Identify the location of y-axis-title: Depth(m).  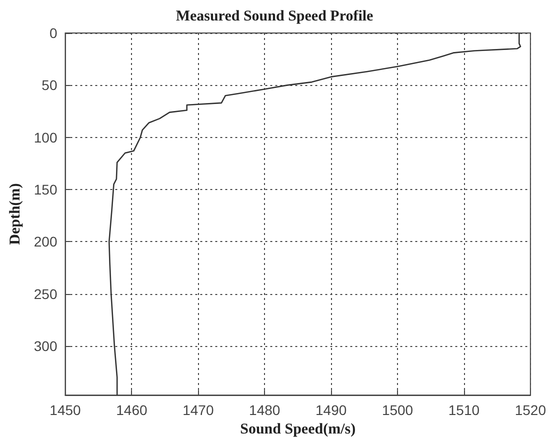
(16, 214).